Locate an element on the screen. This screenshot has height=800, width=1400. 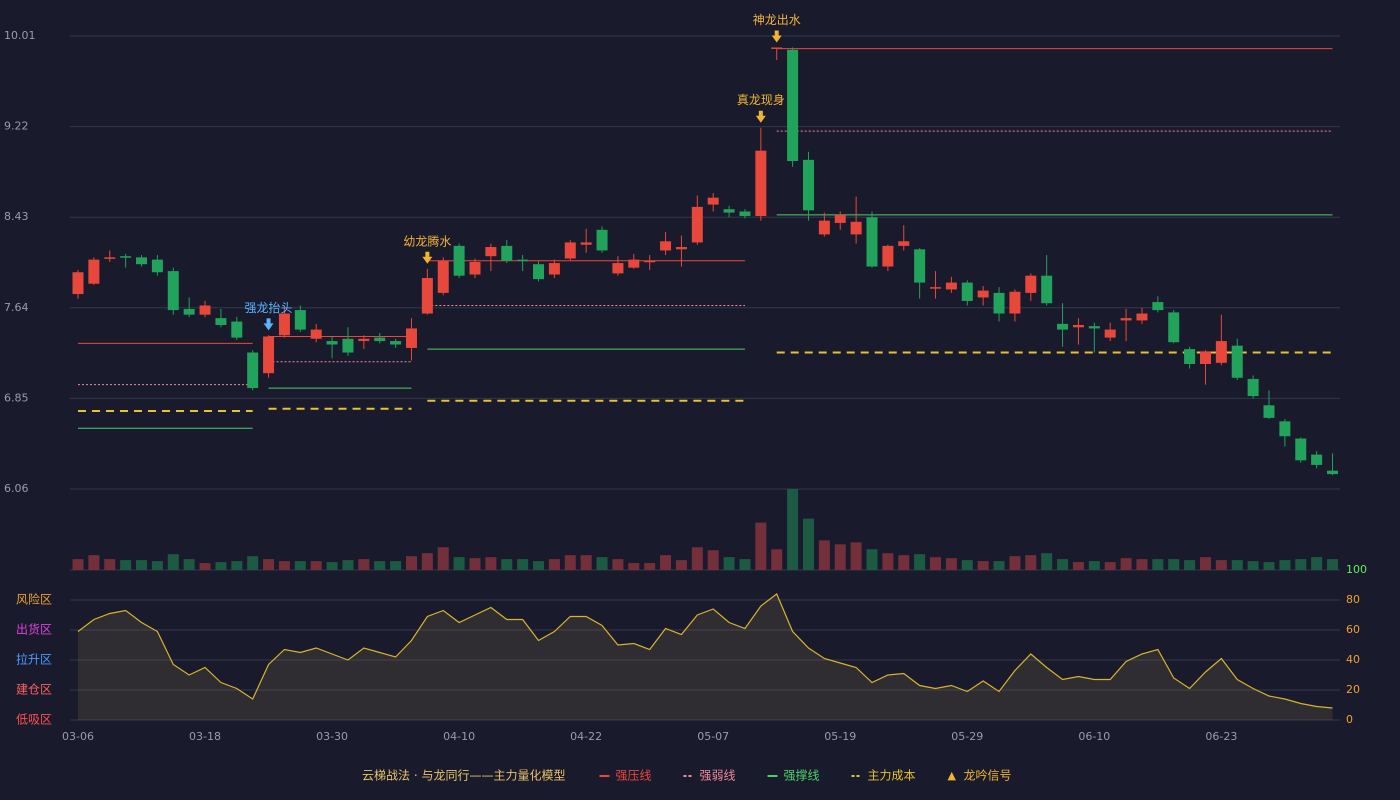
y2-tick-label: 60 is located at coordinates (1353, 629).